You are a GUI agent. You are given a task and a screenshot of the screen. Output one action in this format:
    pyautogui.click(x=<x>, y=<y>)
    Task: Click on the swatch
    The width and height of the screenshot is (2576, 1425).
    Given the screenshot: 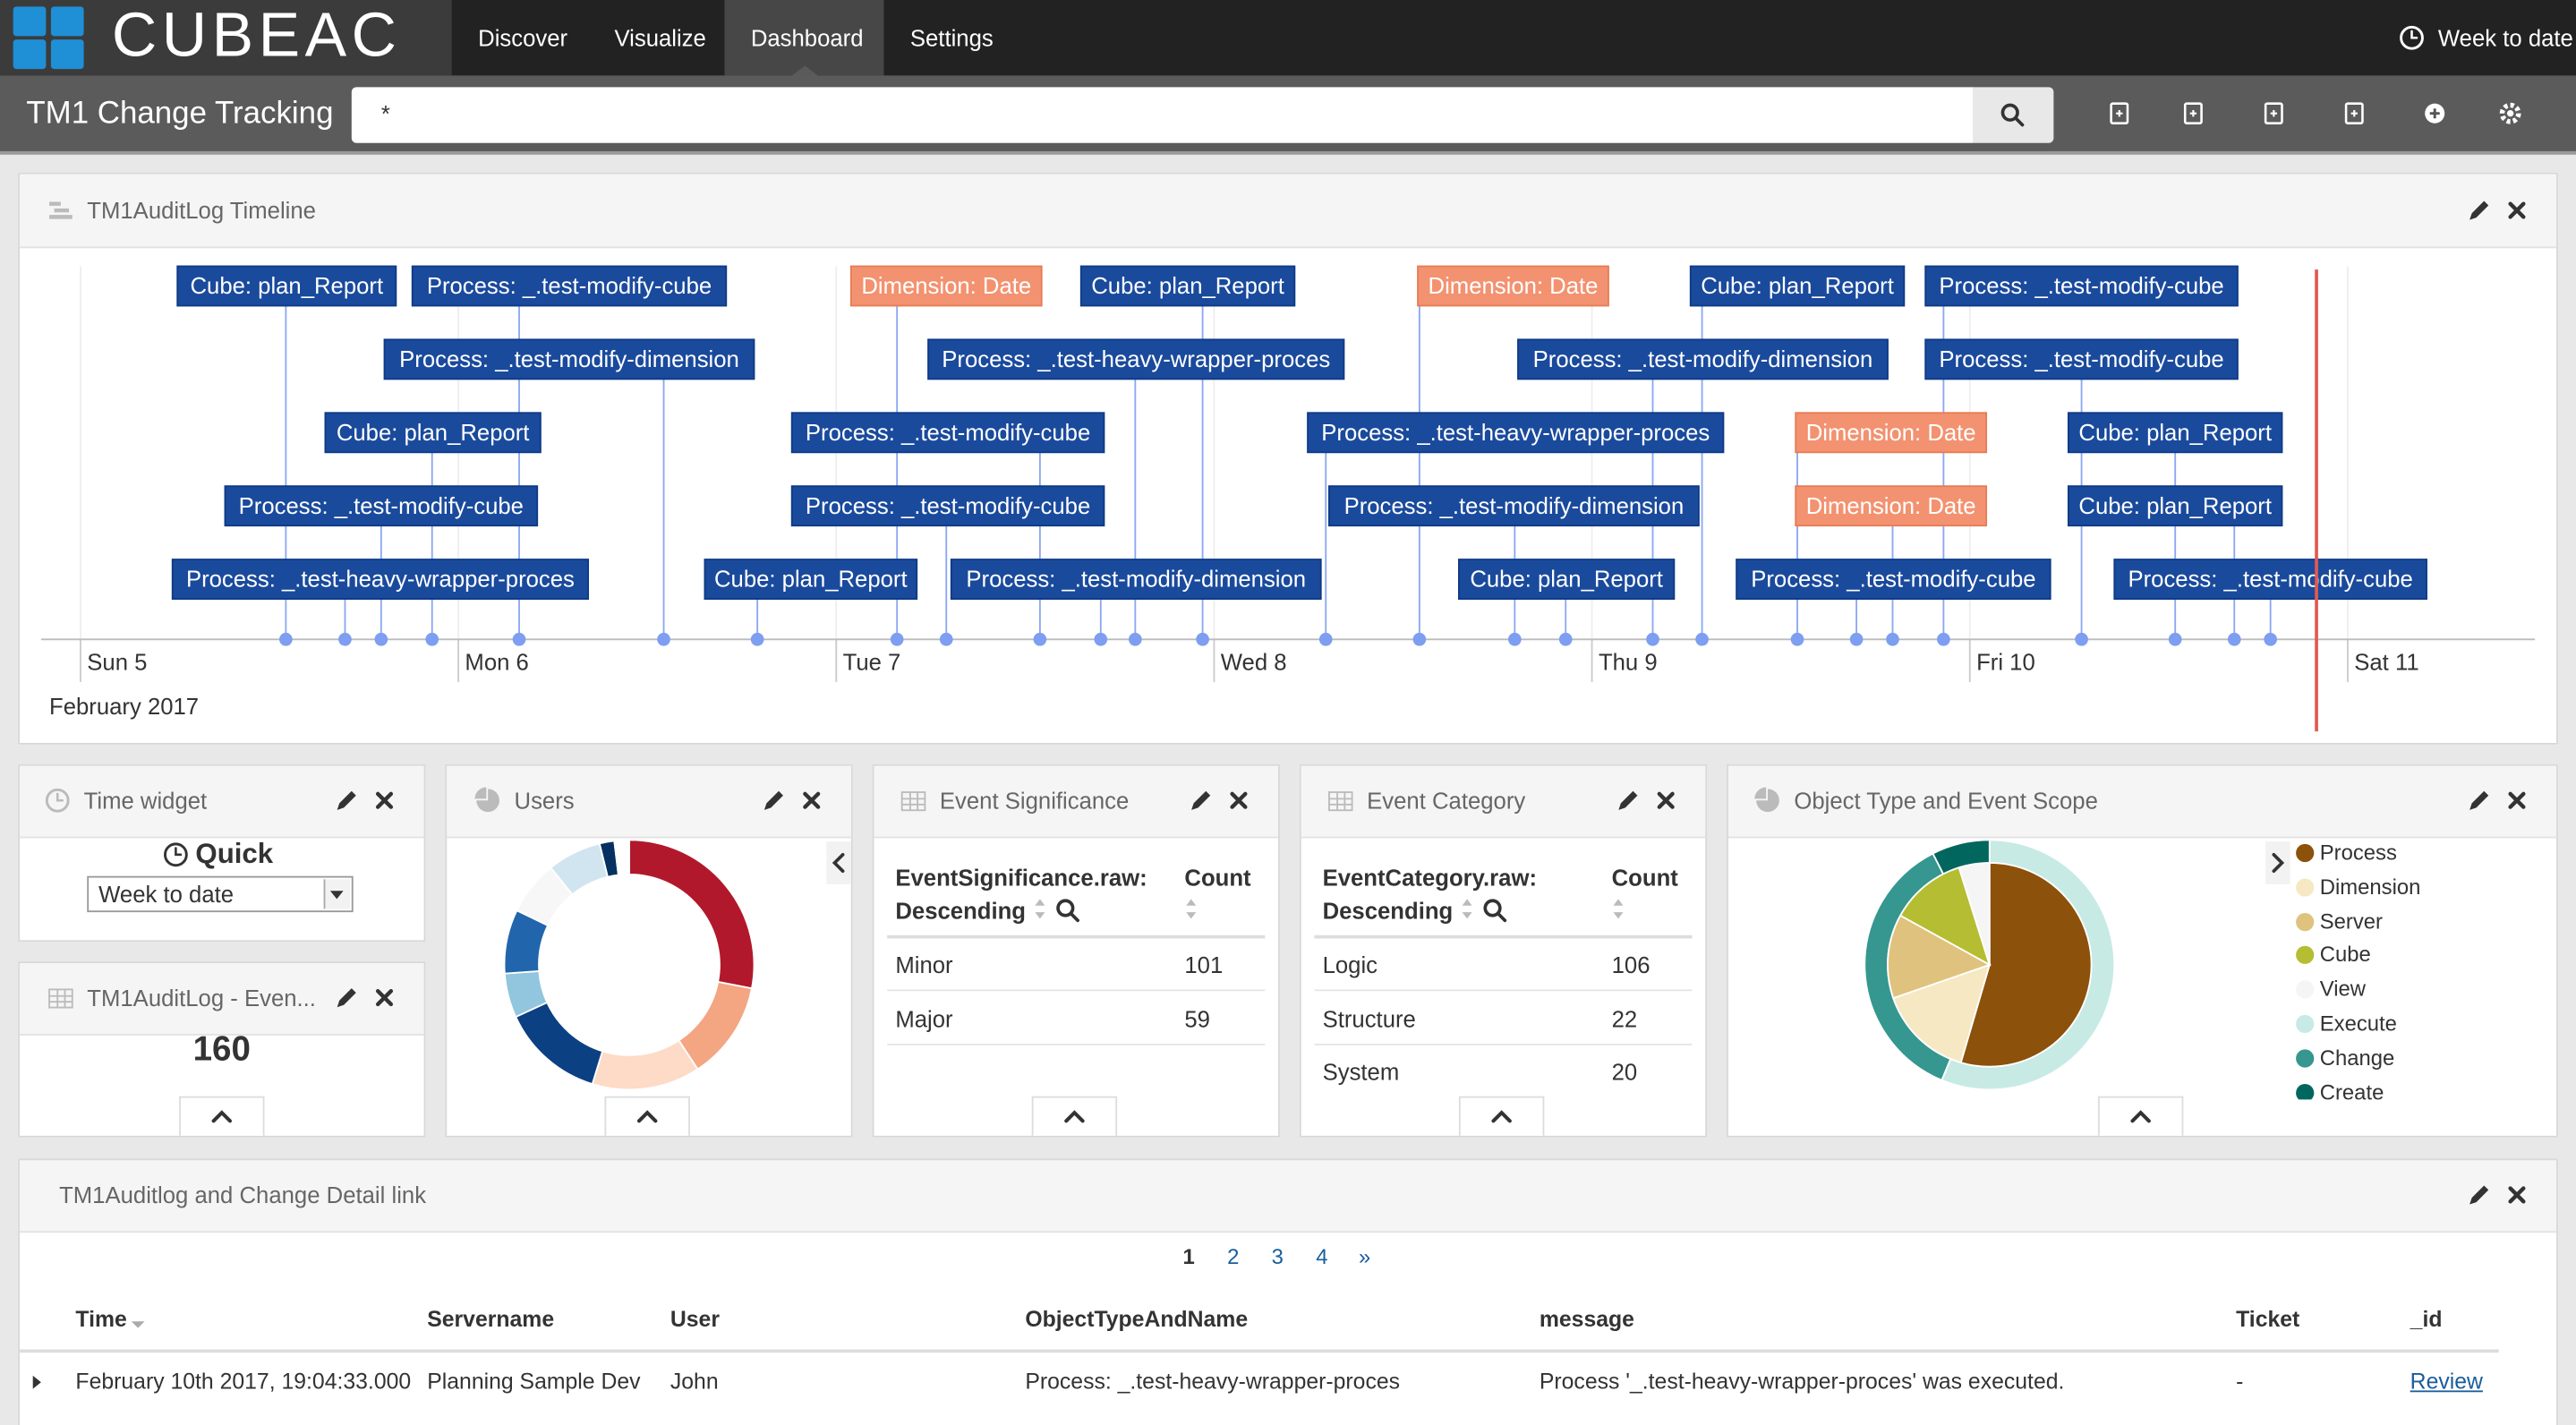 What is the action you would take?
    pyautogui.click(x=2305, y=921)
    